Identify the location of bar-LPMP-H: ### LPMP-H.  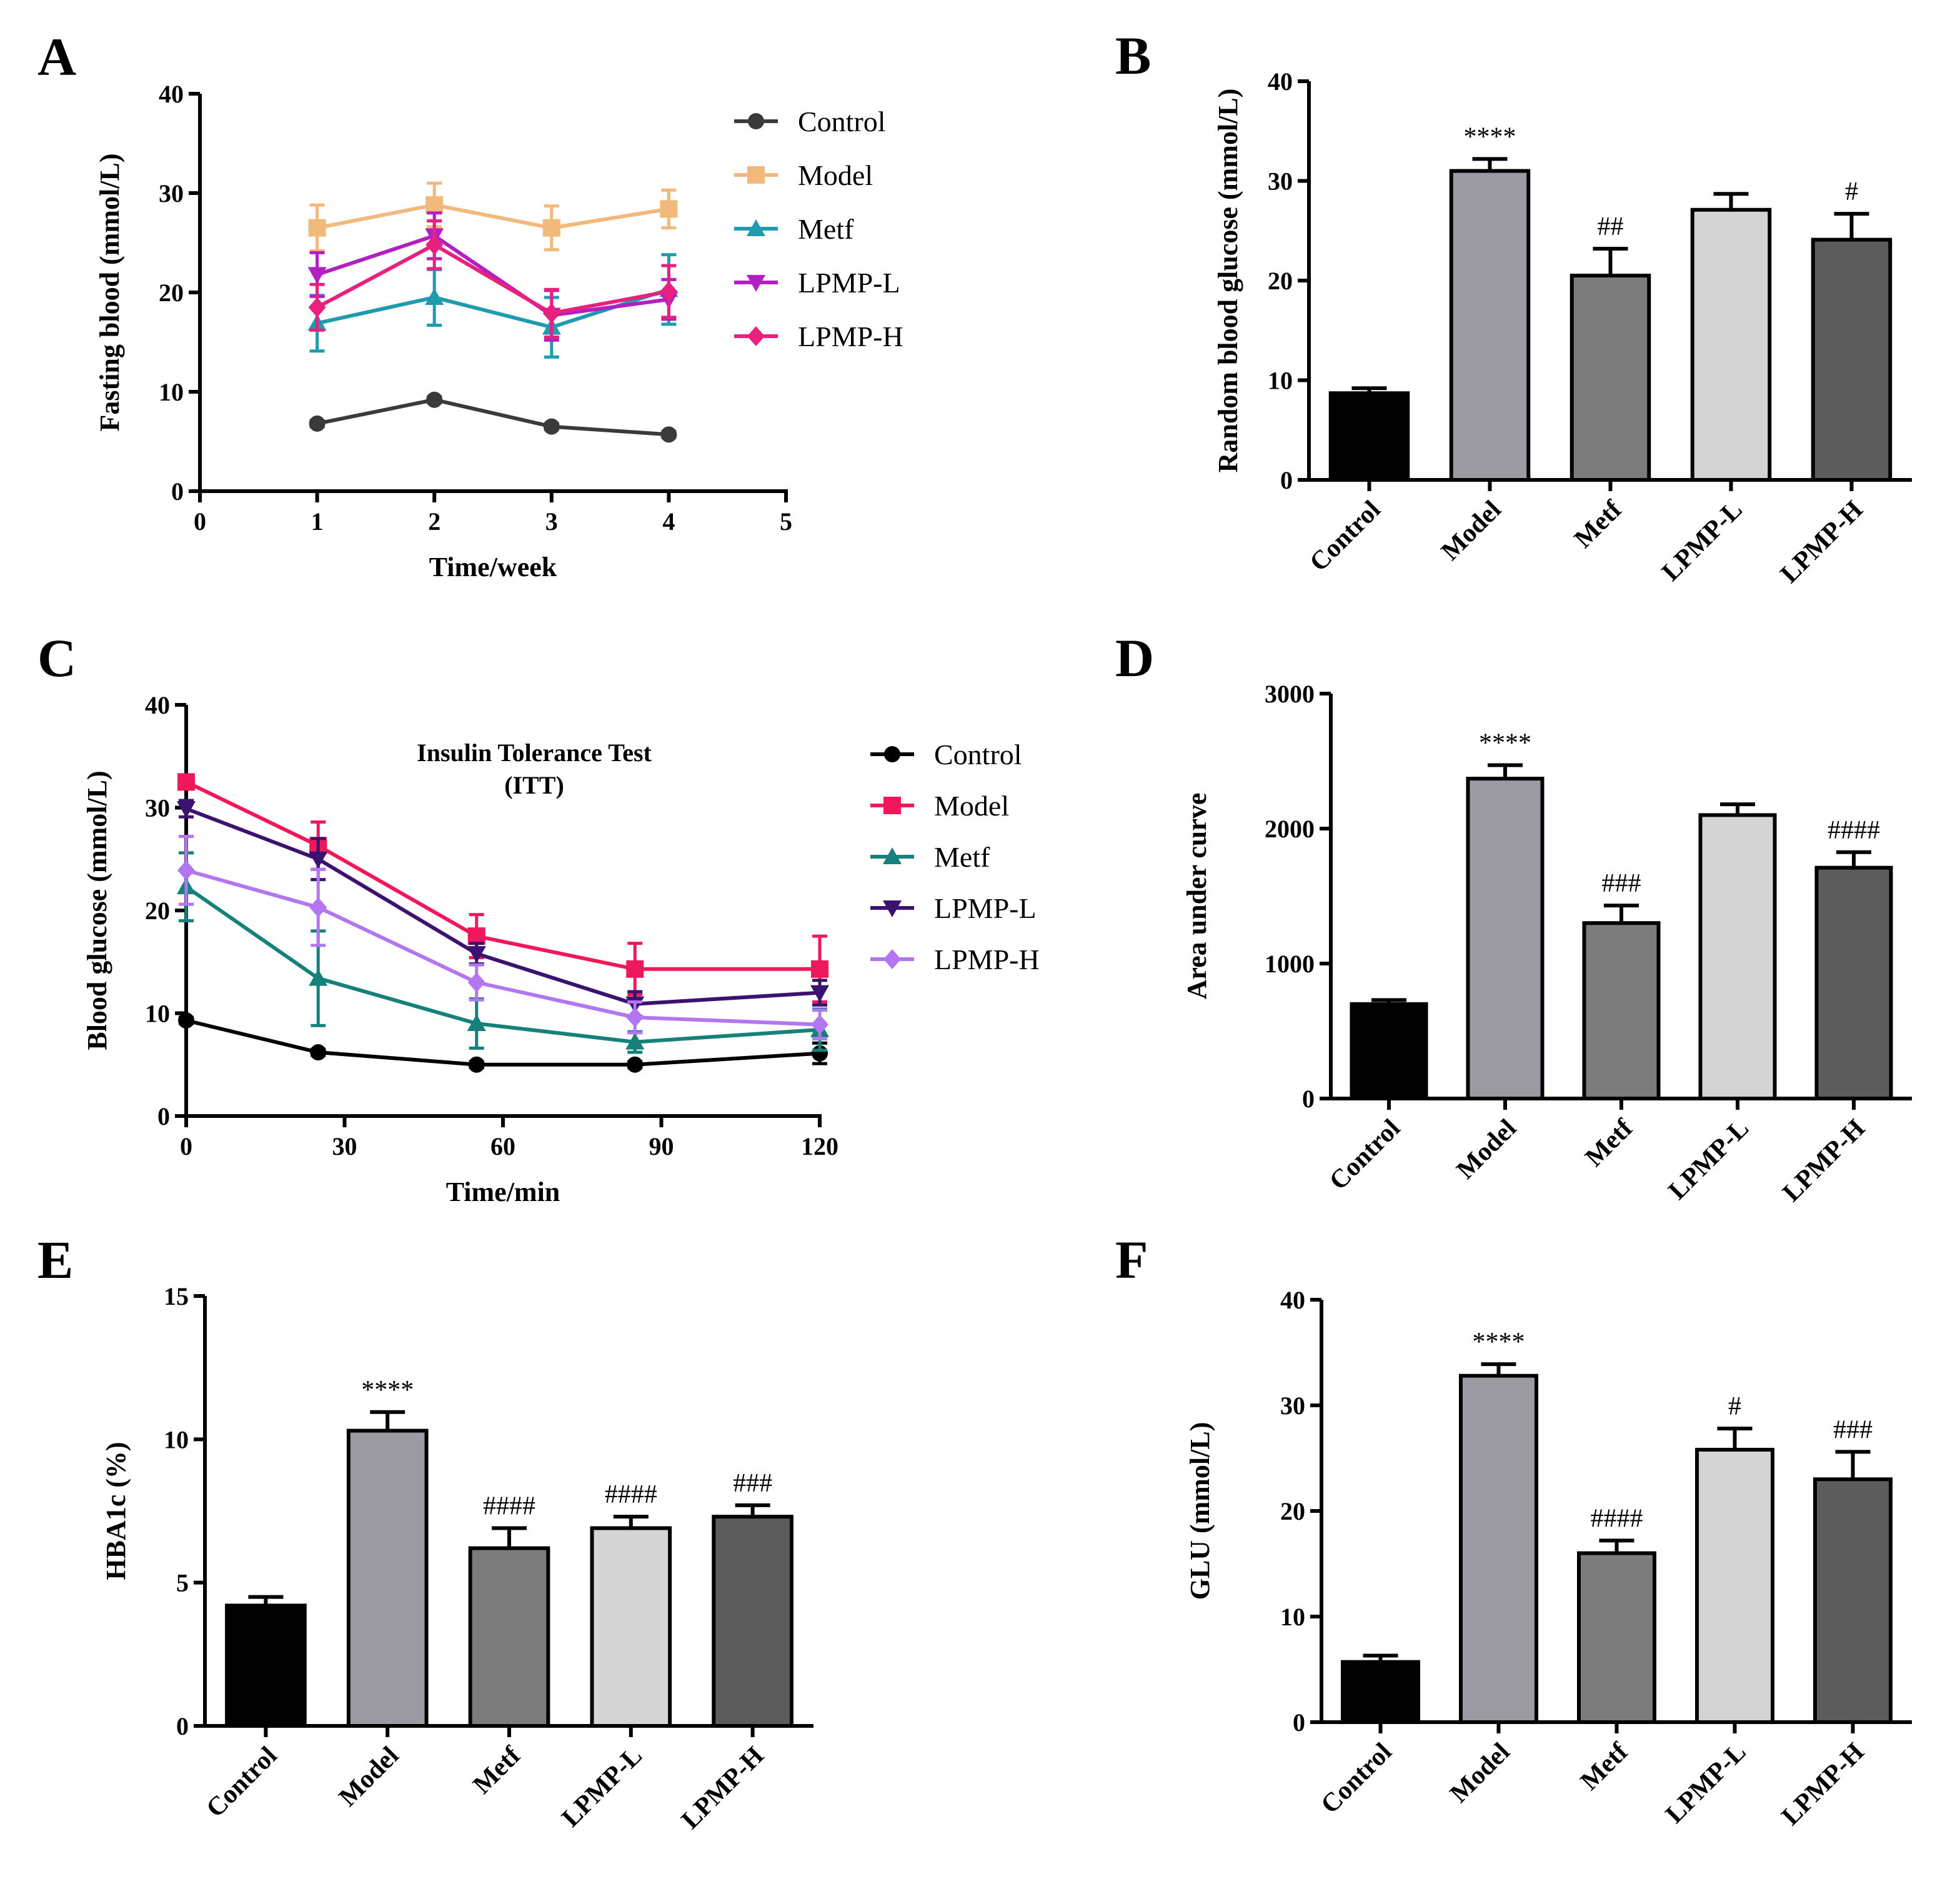
(734, 1652).